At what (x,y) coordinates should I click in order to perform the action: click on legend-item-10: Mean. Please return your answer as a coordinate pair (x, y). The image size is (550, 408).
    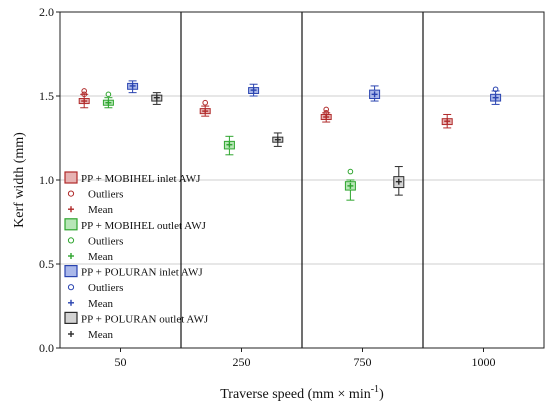
    Looking at the image, I should click on (91, 335).